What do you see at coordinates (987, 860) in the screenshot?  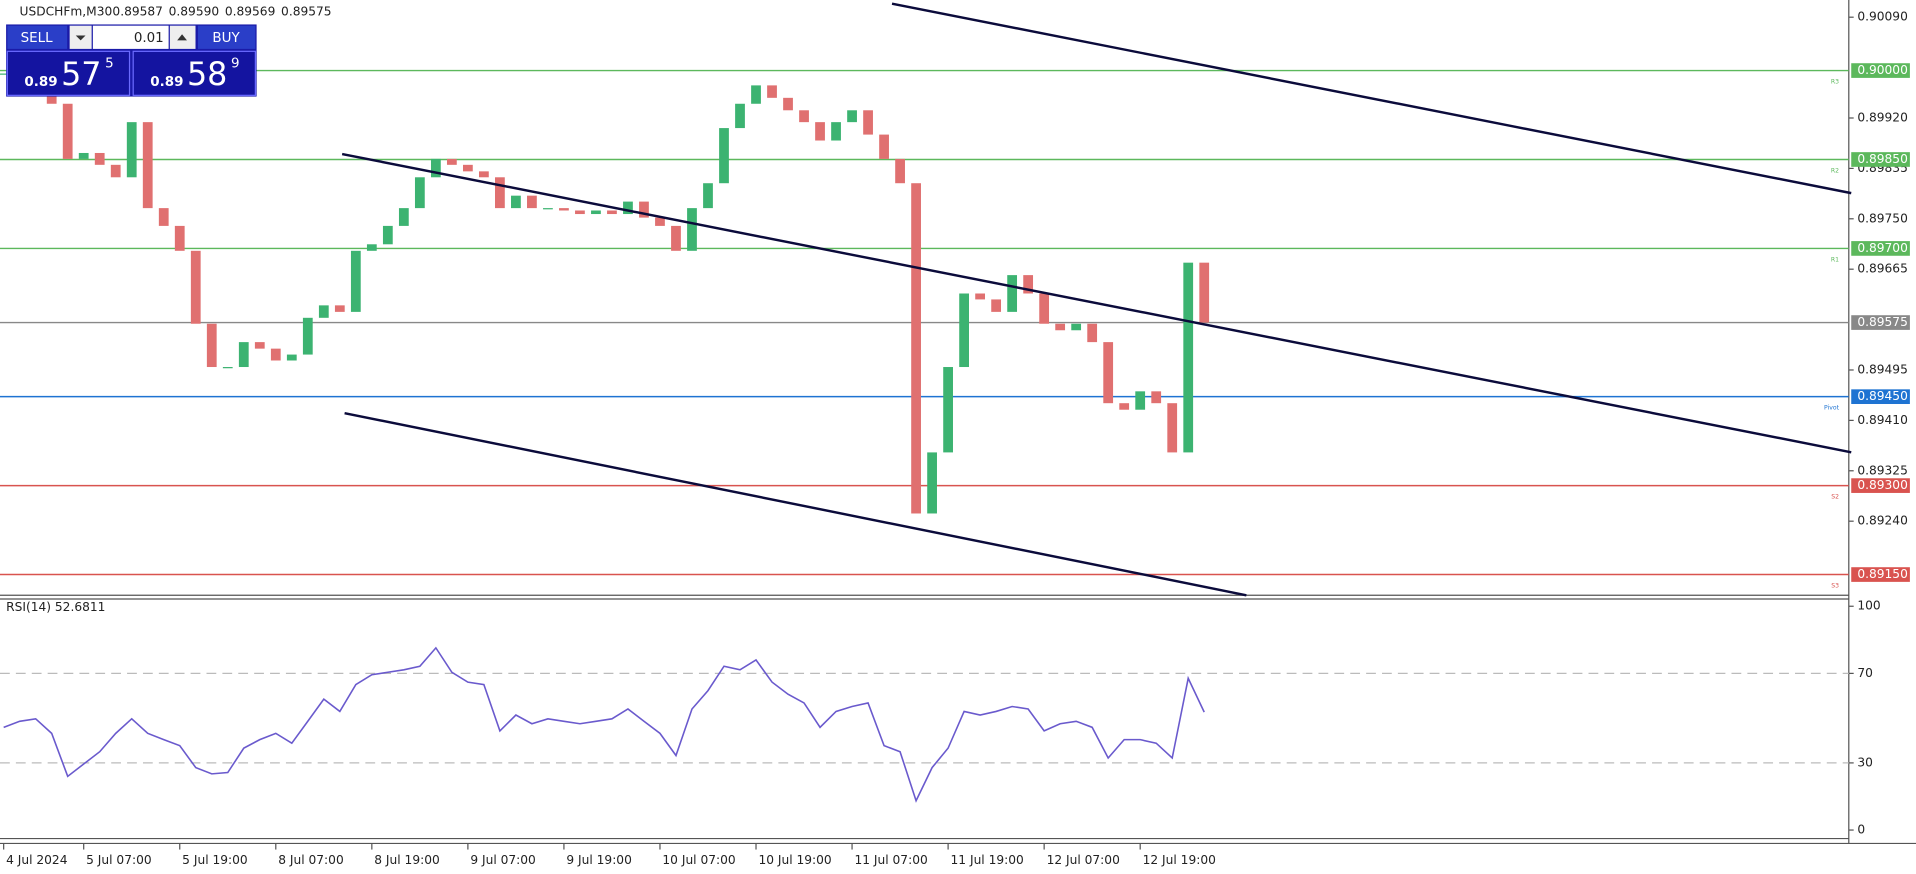 I see `x-tick-label: 11 Jul 19:00` at bounding box center [987, 860].